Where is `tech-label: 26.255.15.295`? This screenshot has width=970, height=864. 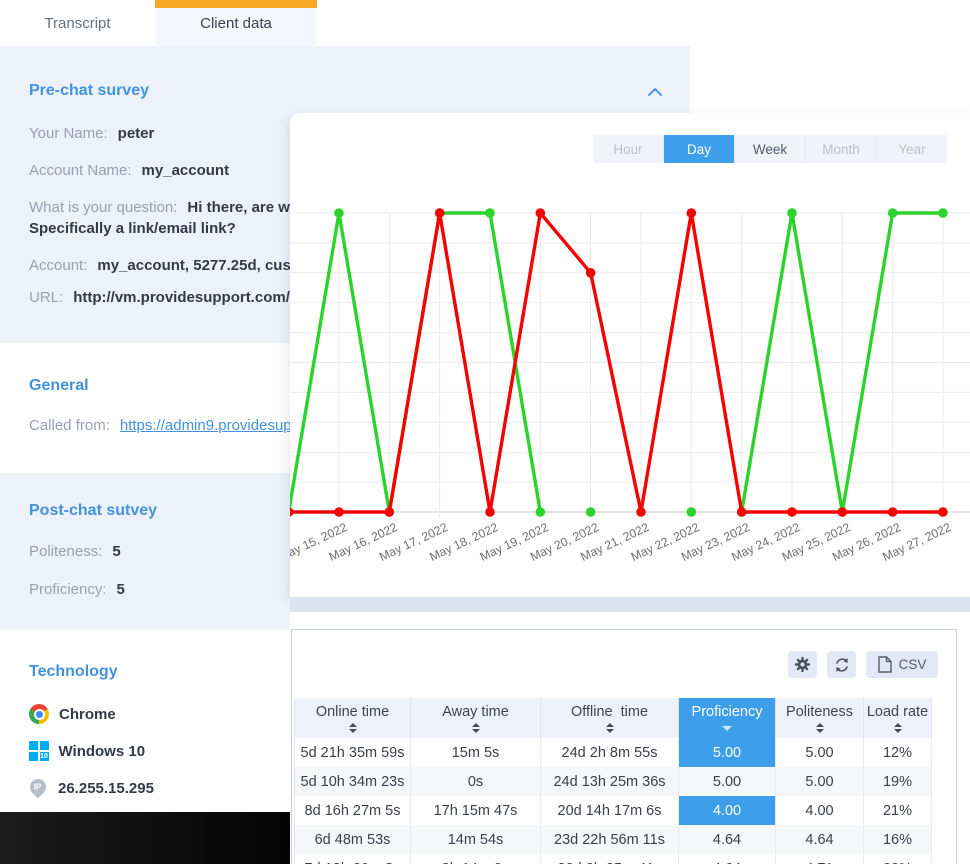 tech-label: 26.255.15.295 is located at coordinates (106, 788).